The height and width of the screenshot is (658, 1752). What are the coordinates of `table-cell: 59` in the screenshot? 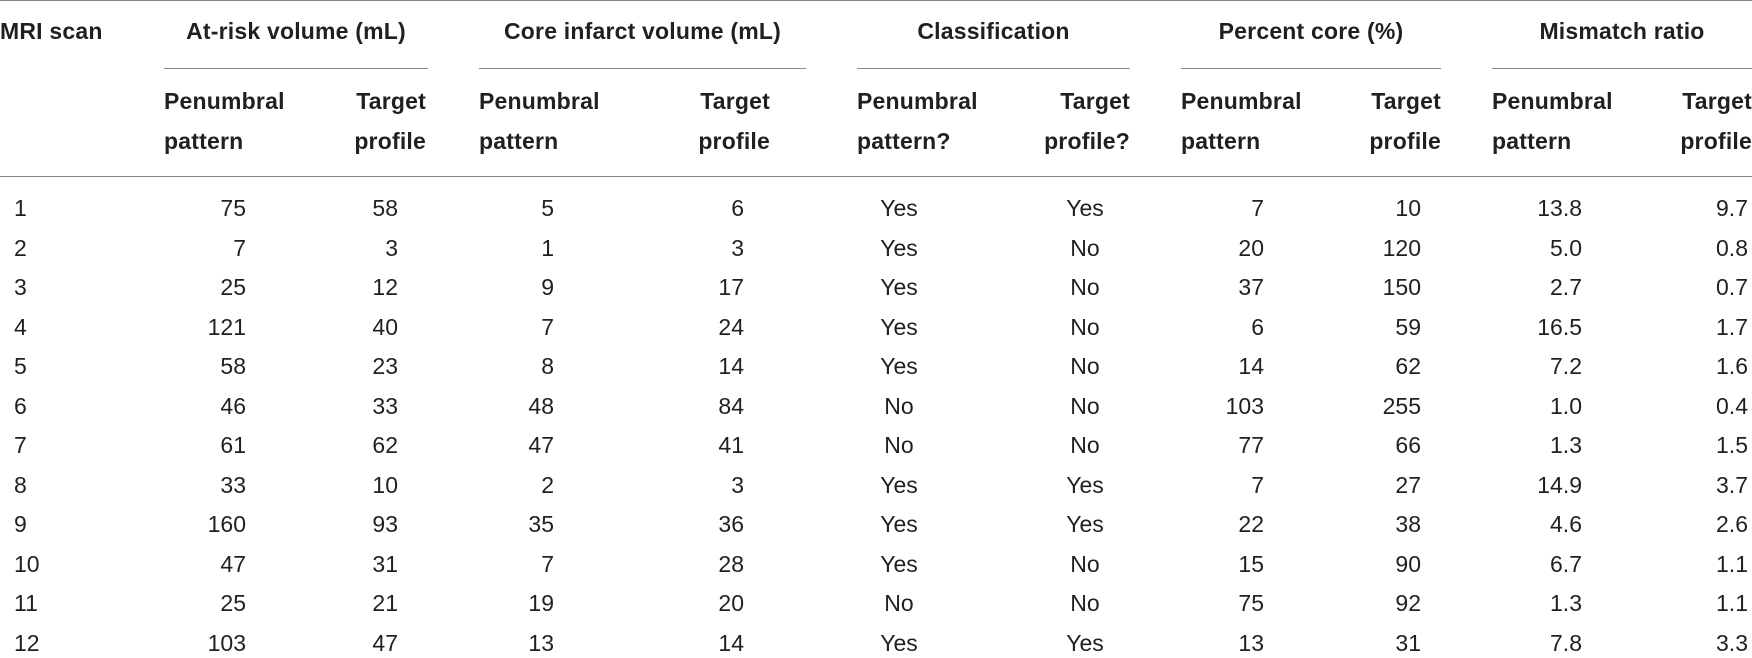 It's located at (1408, 327).